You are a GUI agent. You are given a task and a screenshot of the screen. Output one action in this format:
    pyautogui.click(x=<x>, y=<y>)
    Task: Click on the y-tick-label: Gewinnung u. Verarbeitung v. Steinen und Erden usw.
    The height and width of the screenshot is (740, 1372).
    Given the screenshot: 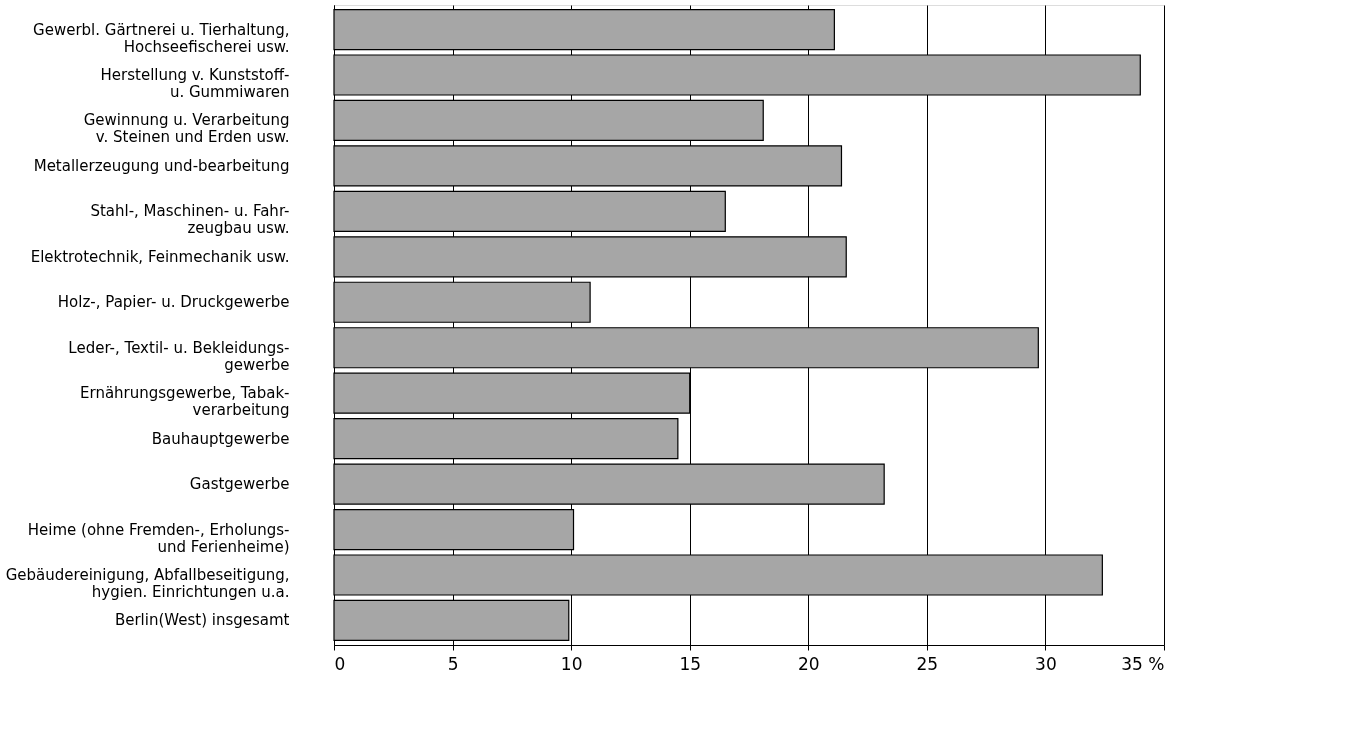 What is the action you would take?
    pyautogui.click(x=186, y=129)
    